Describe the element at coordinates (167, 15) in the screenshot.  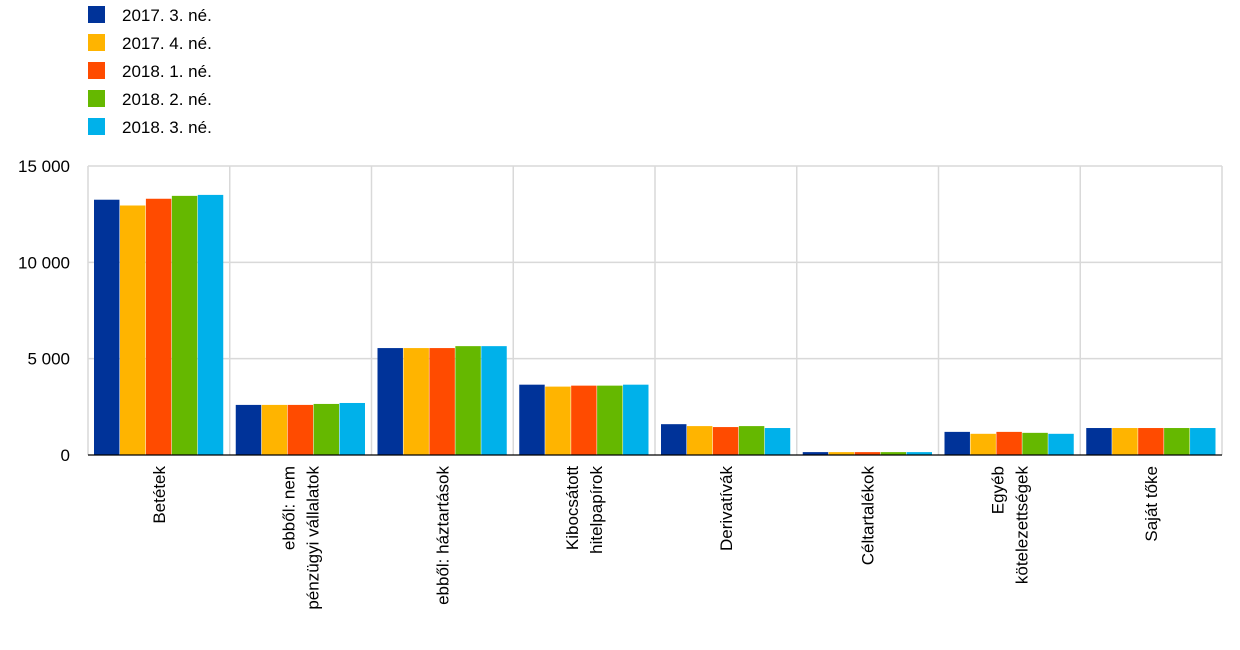
I see `legend-label: 2017. 3. né.` at that location.